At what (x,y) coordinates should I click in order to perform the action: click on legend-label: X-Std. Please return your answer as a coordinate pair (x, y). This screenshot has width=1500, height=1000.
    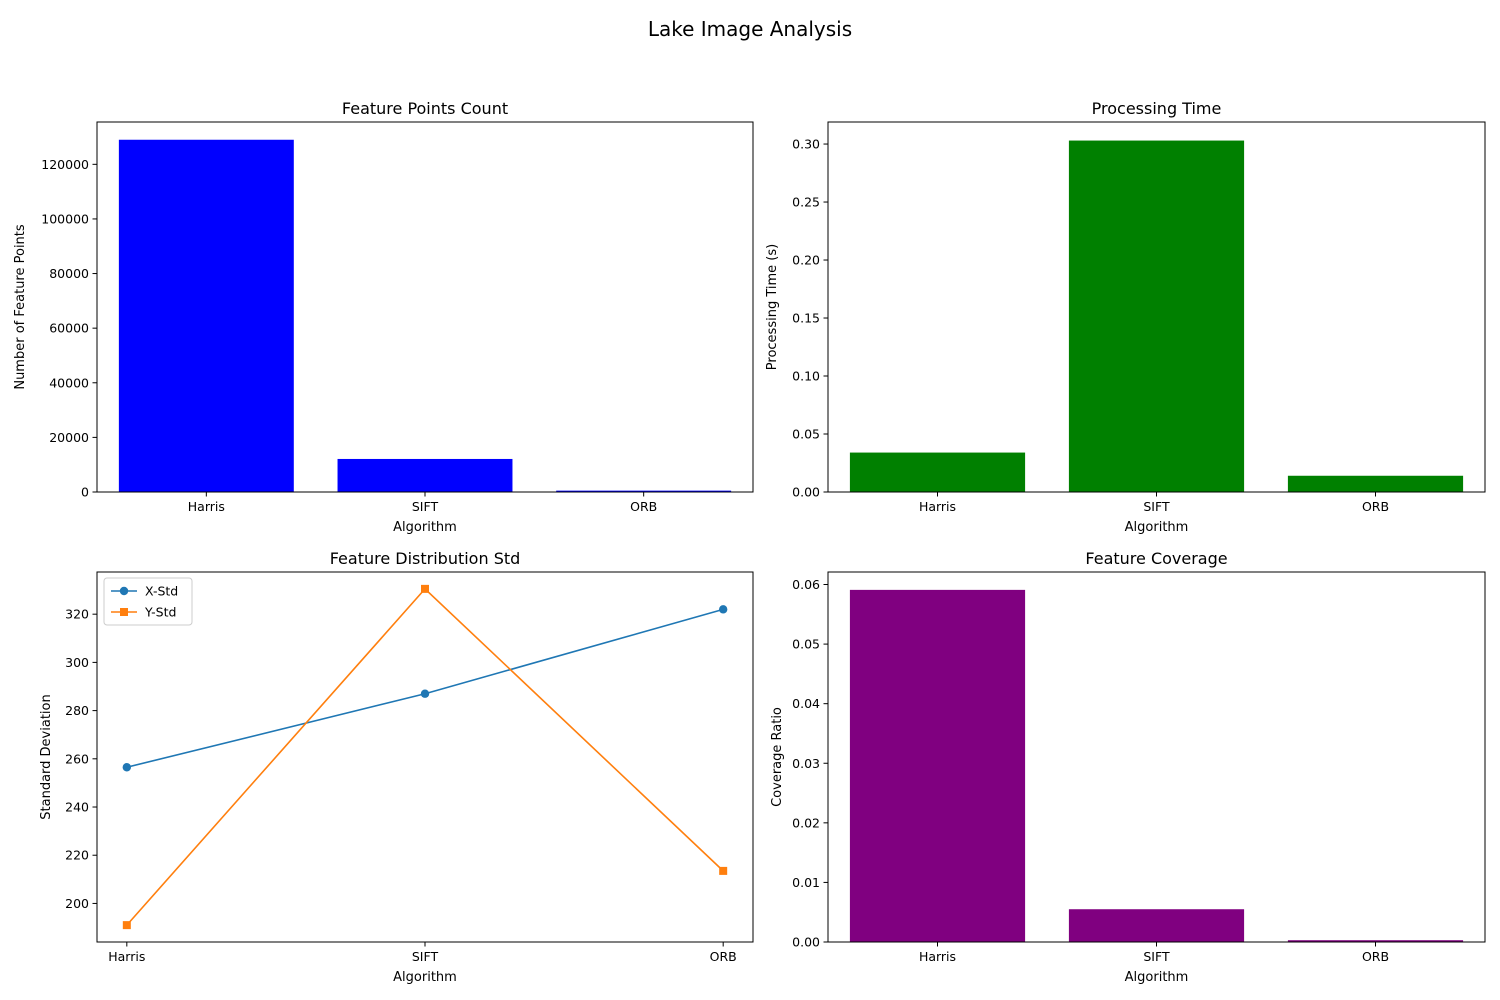
    Looking at the image, I should click on (161, 591).